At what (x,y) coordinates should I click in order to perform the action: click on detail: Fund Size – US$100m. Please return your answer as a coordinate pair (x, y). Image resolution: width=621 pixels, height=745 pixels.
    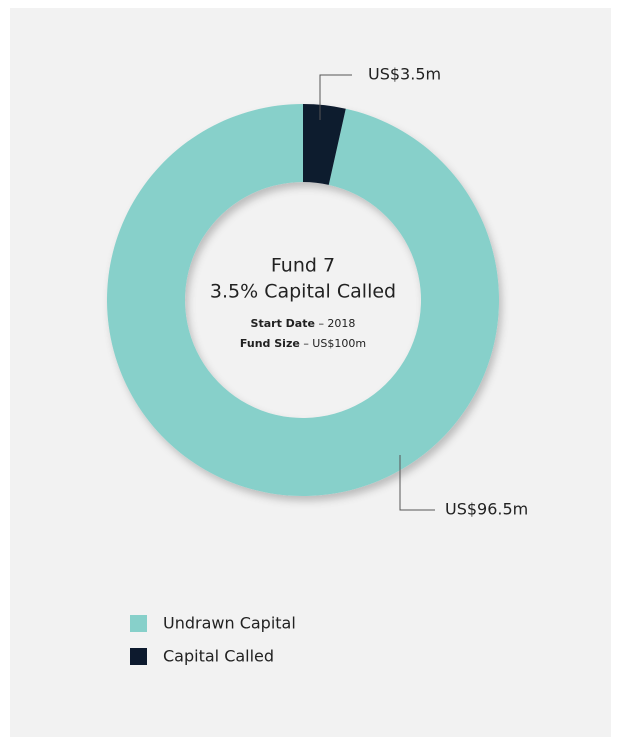
    Looking at the image, I should click on (303, 343).